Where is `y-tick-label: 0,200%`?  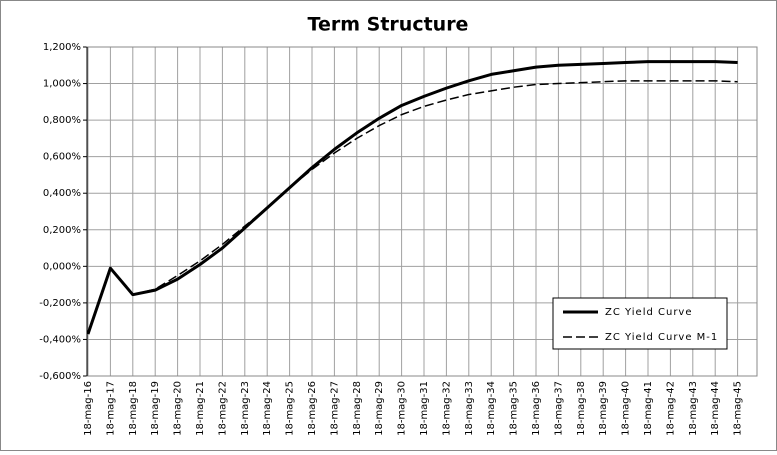 y-tick-label: 0,200% is located at coordinates (62, 230).